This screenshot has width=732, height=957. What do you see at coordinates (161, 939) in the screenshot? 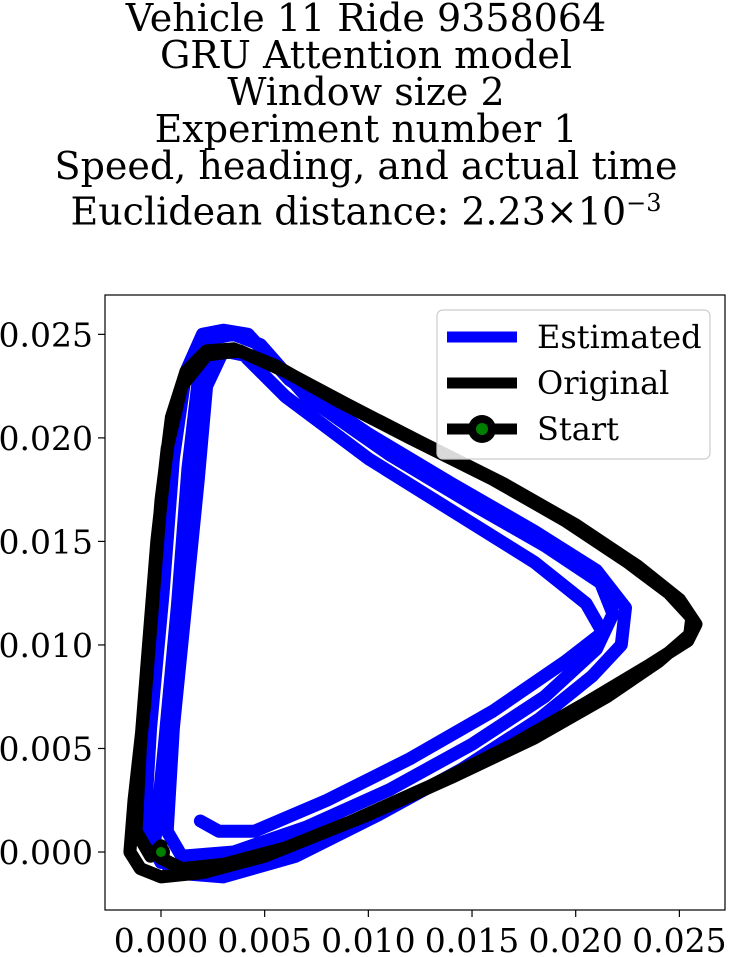
I see `x-tick-label: 0.000` at bounding box center [161, 939].